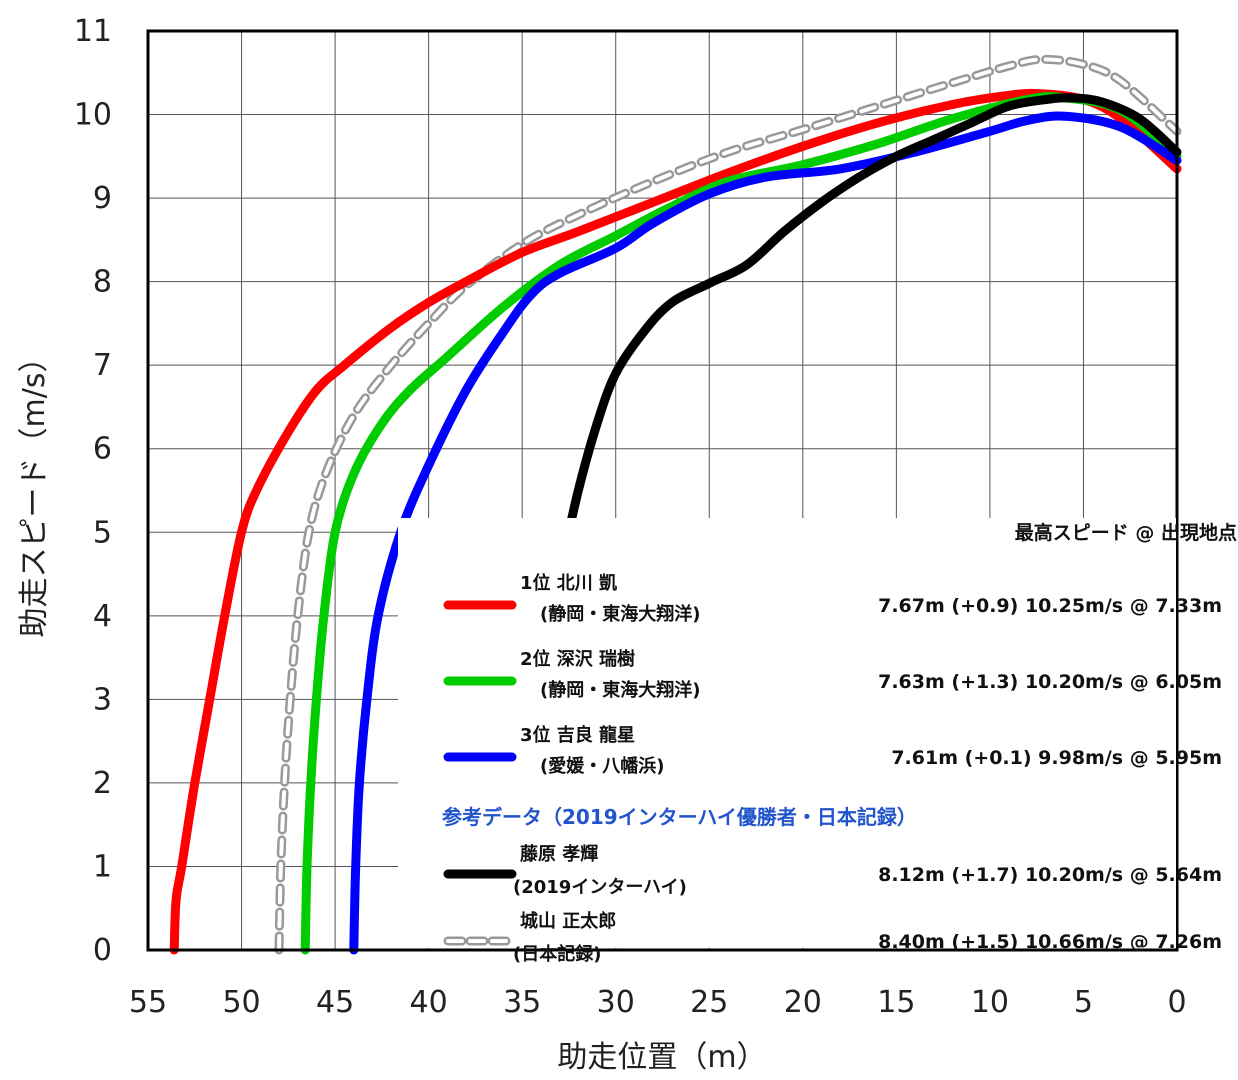 This screenshot has height=1080, width=1238. What do you see at coordinates (602, 766) in the screenshot?
I see `legend-affiliation: (愛媛・八幡浜)` at bounding box center [602, 766].